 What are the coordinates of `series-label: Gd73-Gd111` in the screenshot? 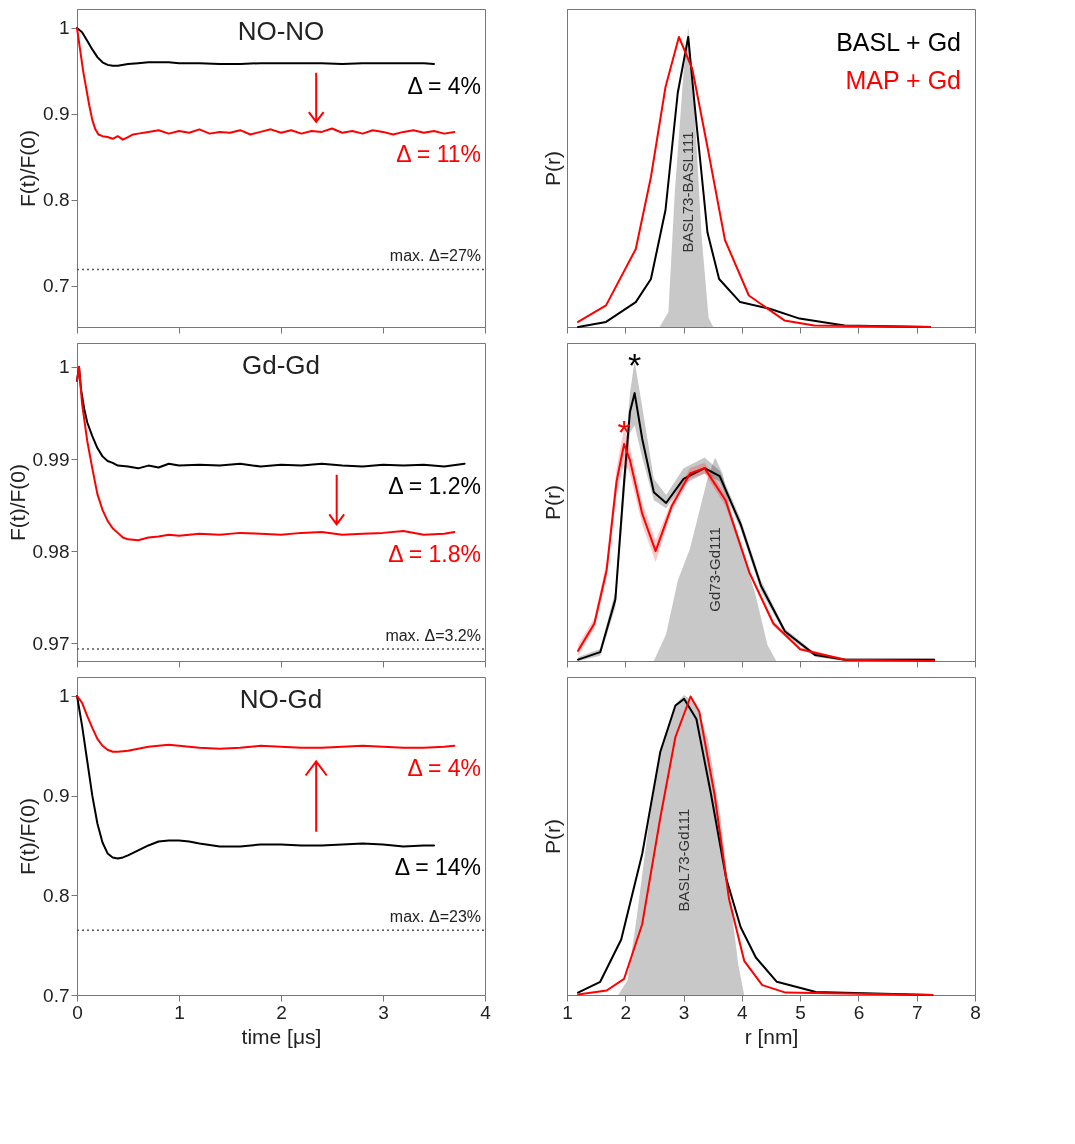 It's located at (715, 569).